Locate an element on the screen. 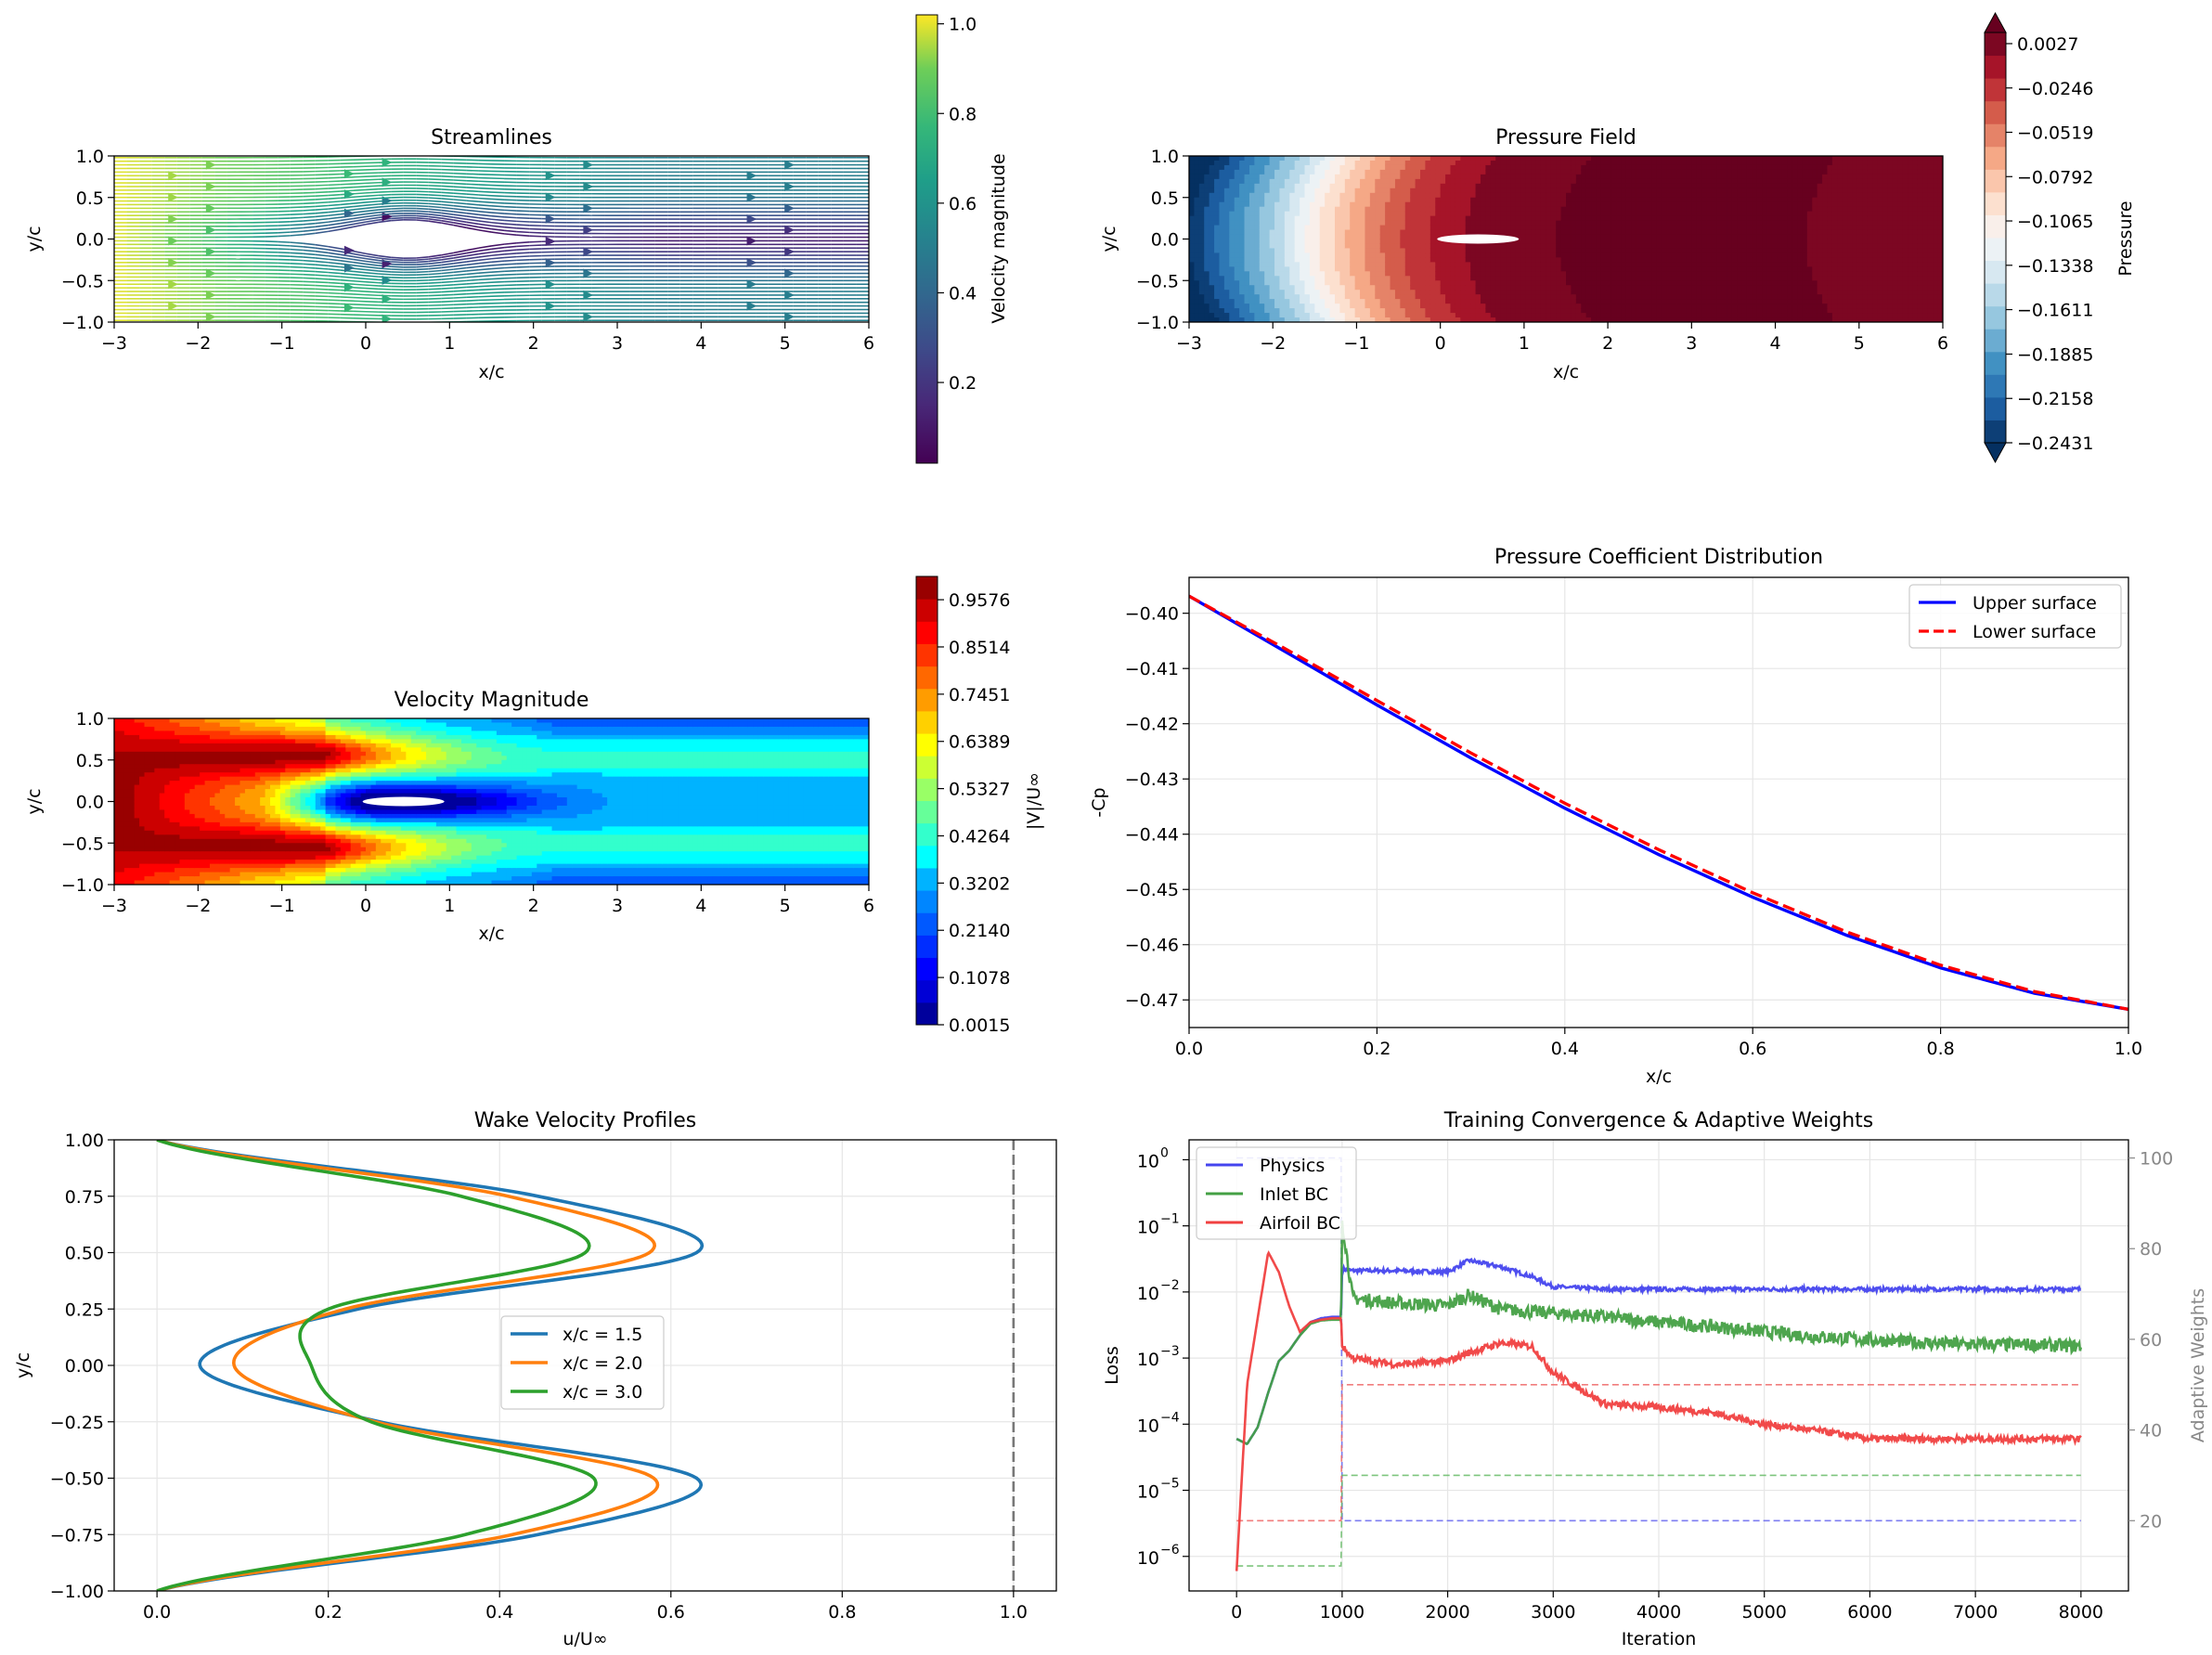  streamlines-x-tick-label: −1 is located at coordinates (282, 344).